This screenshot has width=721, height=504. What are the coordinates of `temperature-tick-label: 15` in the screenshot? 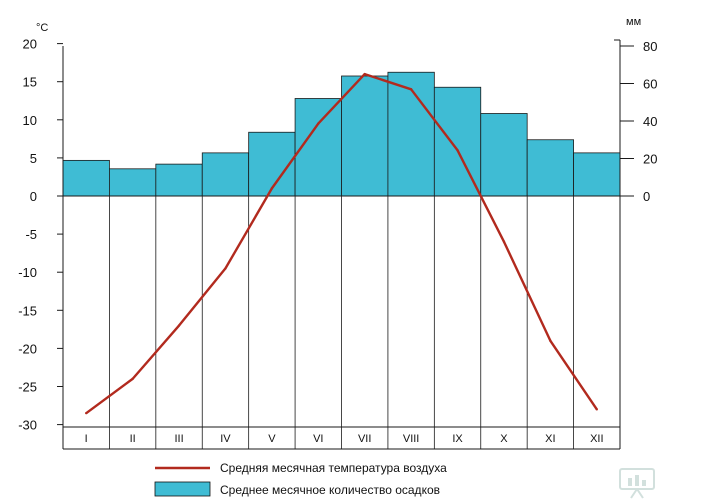 It's located at (30, 82).